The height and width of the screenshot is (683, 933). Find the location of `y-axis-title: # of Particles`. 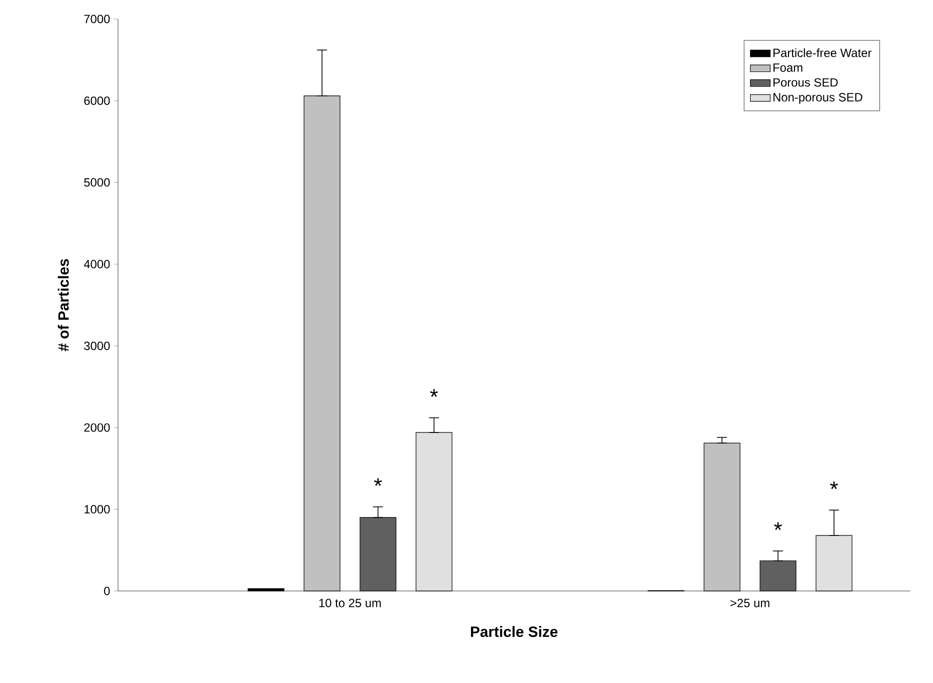

y-axis-title: # of Particles is located at coordinates (63, 305).